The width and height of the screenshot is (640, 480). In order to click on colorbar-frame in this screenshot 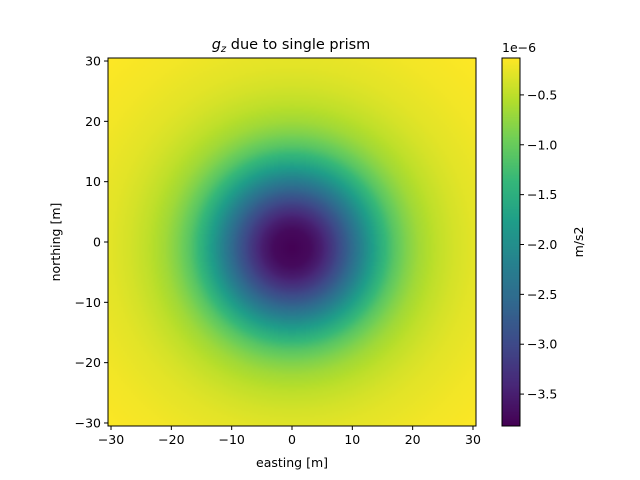, I will do `click(511, 242)`.